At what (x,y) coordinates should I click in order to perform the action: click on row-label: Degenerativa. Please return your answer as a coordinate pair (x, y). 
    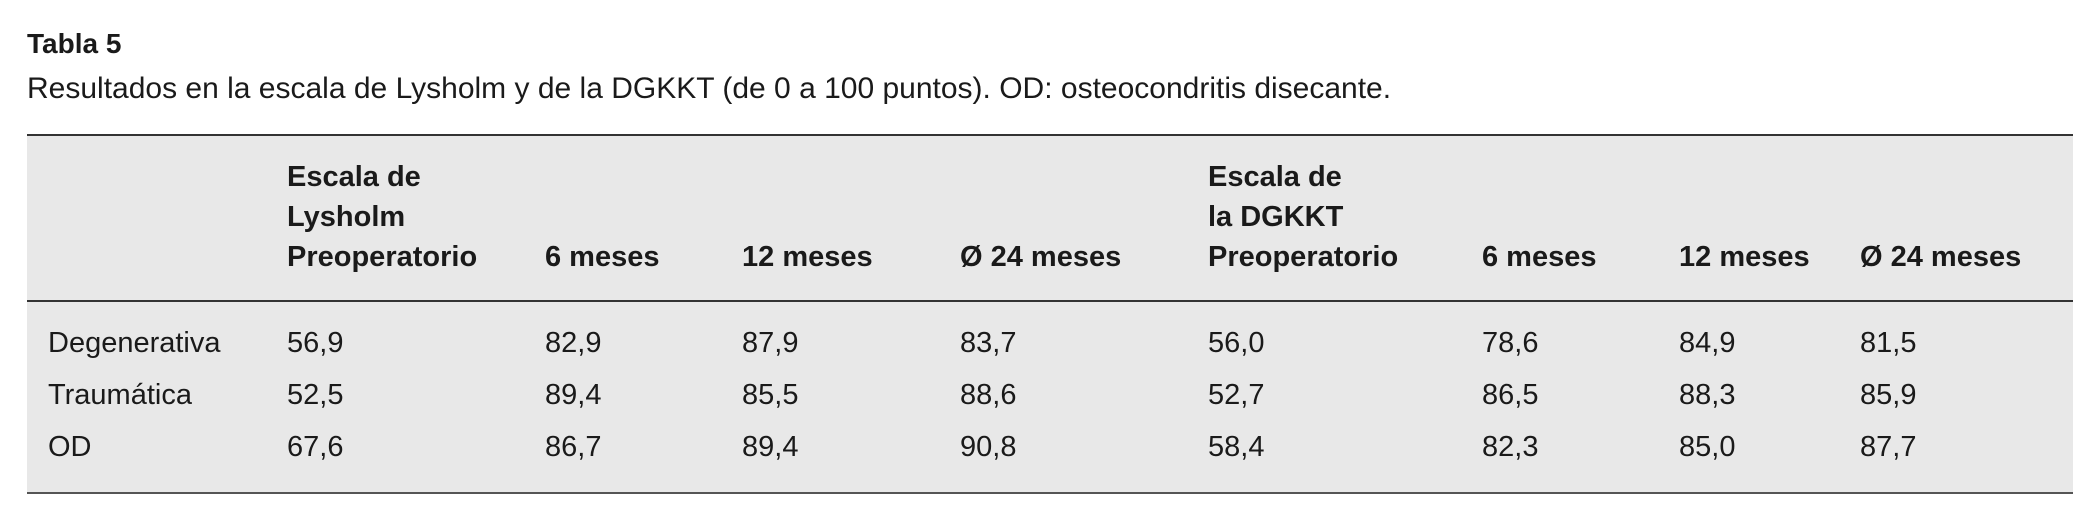
    Looking at the image, I should click on (134, 343).